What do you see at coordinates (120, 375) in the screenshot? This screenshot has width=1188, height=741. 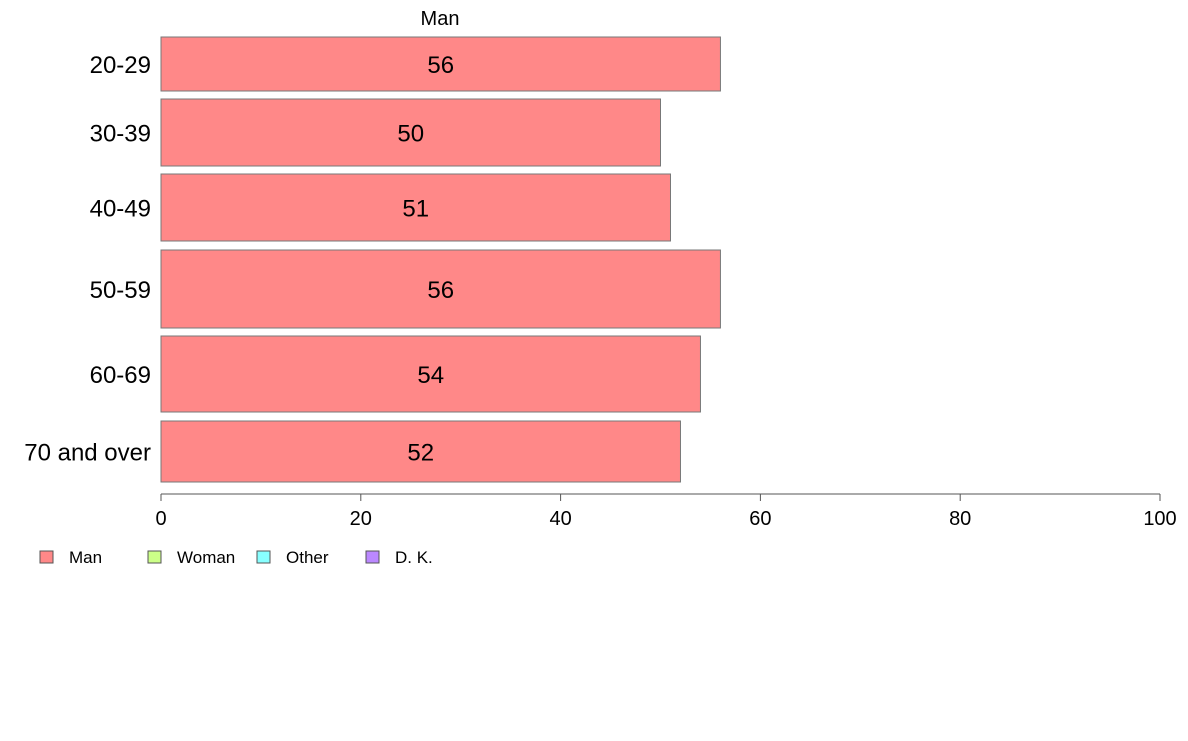 I see `category-label: 60-69` at bounding box center [120, 375].